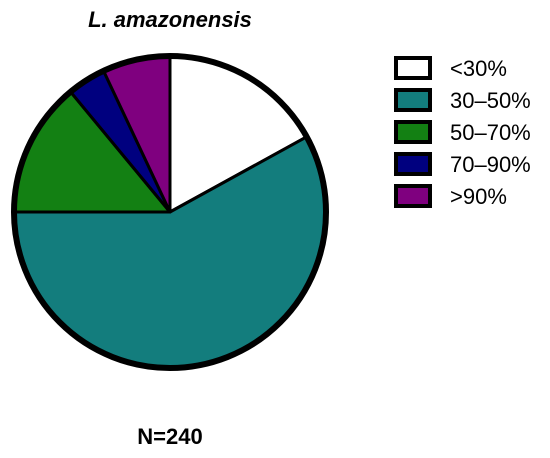 This screenshot has height=458, width=550. Describe the element at coordinates (478, 196) in the screenshot. I see `legend-label-5: >90%` at that location.